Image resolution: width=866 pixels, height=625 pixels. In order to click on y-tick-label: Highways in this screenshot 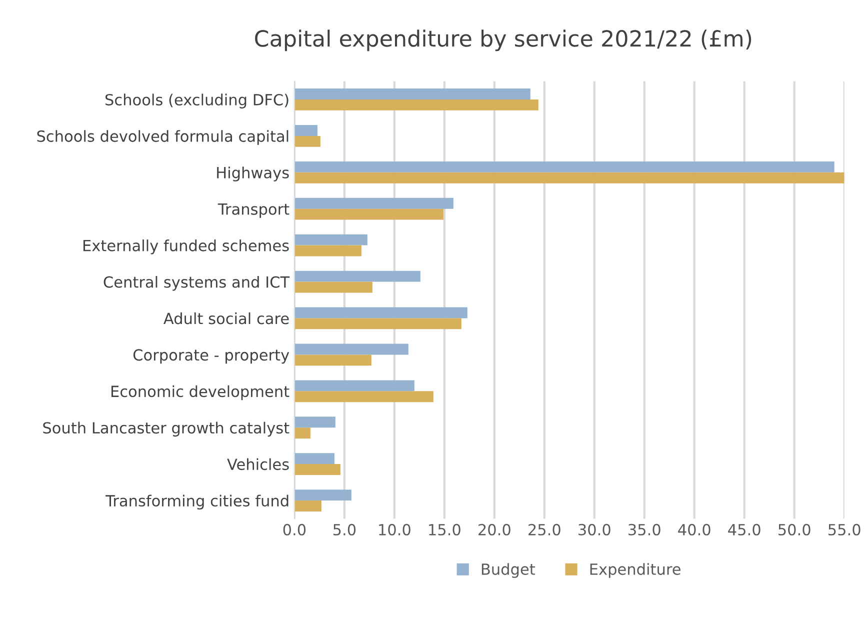, I will do `click(253, 174)`.